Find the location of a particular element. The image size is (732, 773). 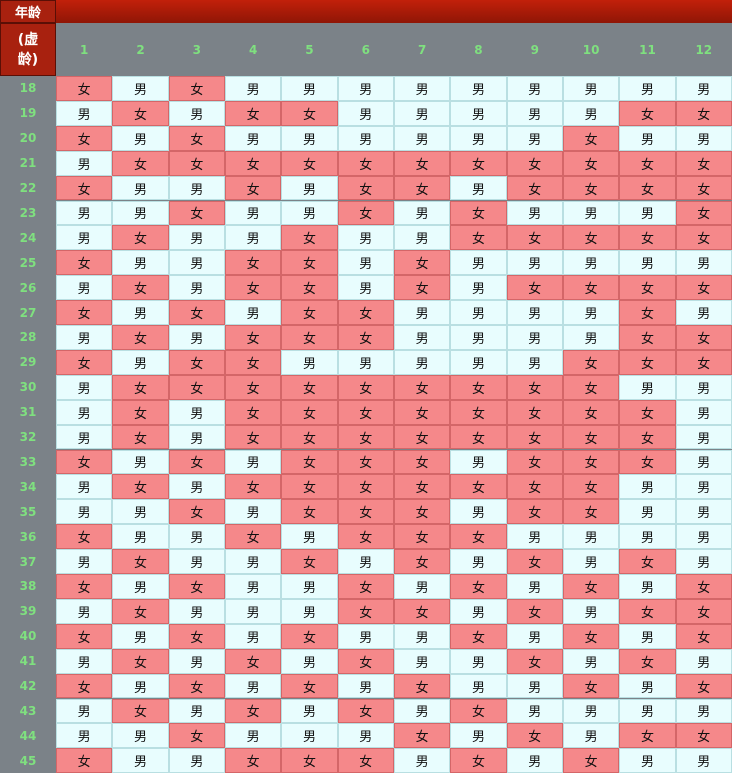

cell-age-25-month-1: 女 is located at coordinates (84, 263).